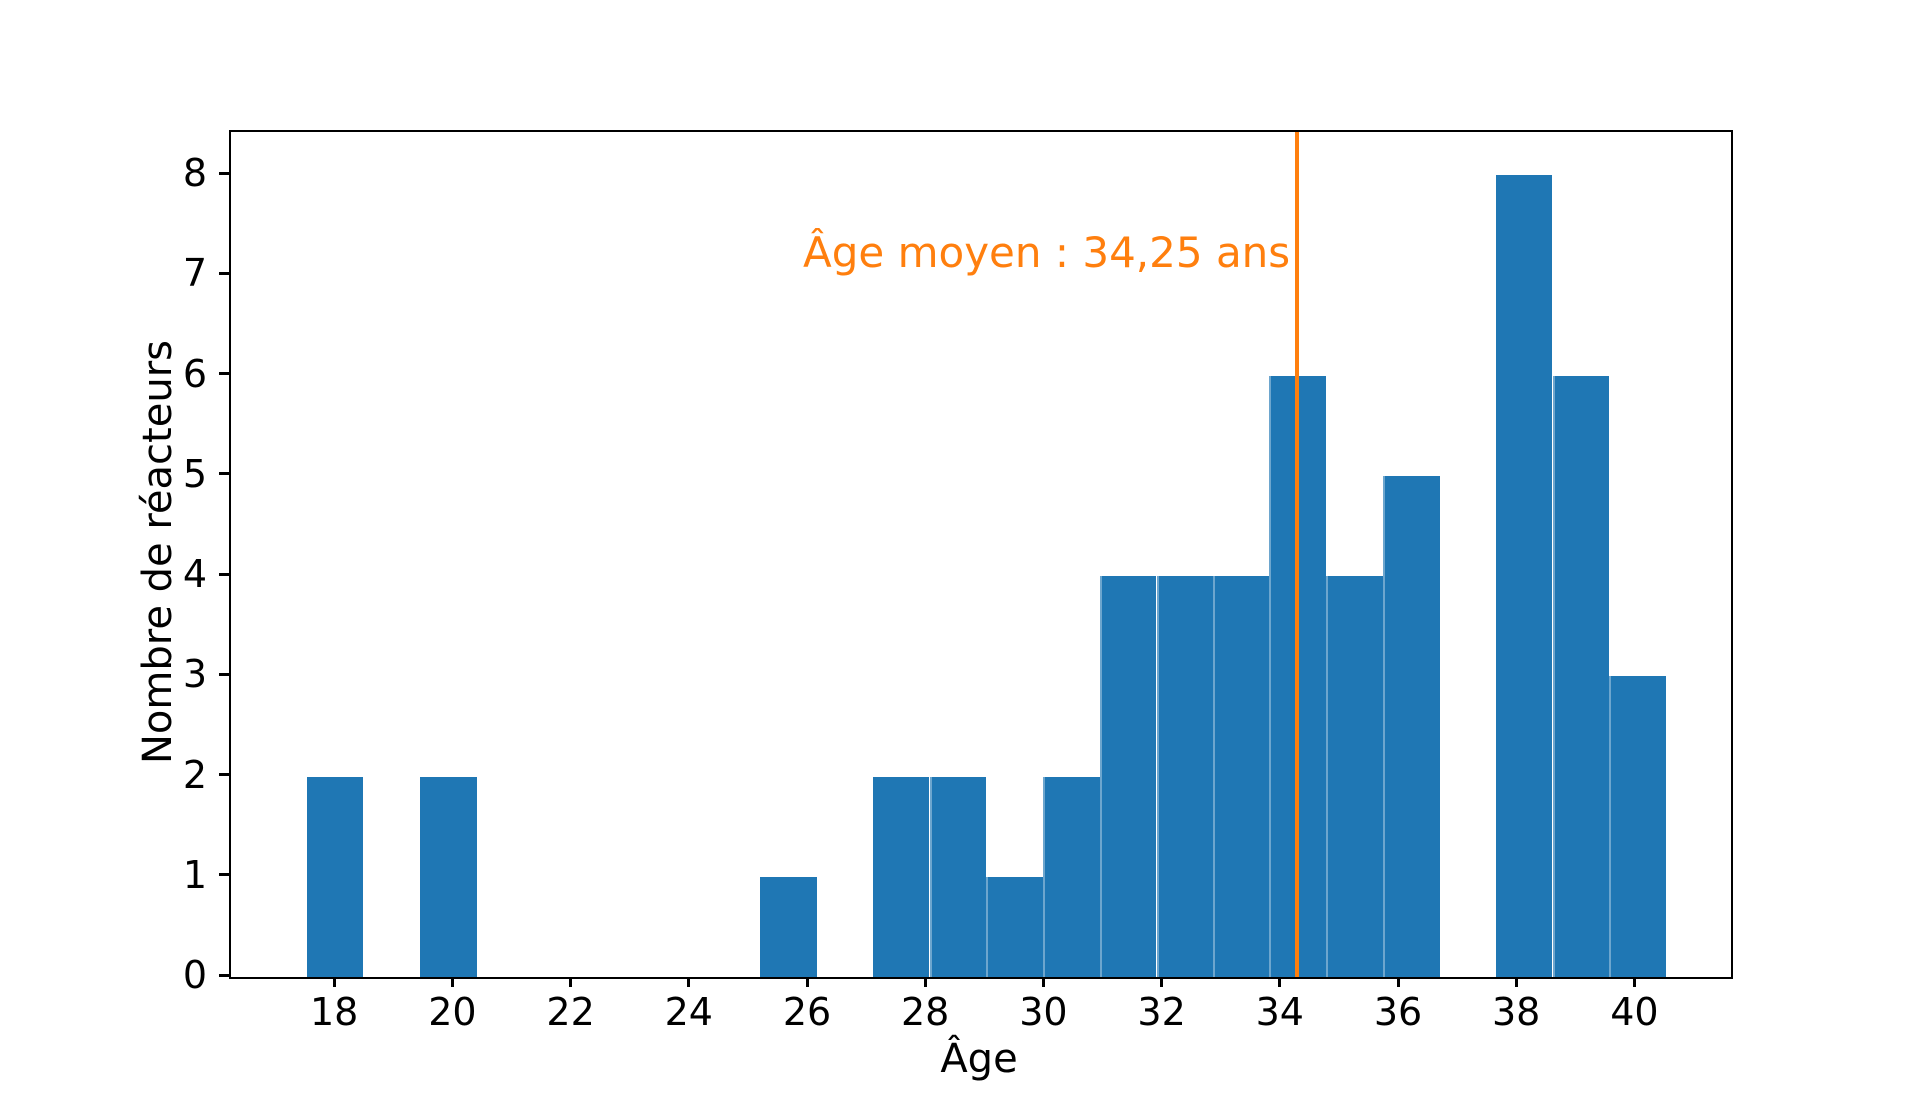  What do you see at coordinates (194, 574) in the screenshot?
I see `y-tick-label: 4` at bounding box center [194, 574].